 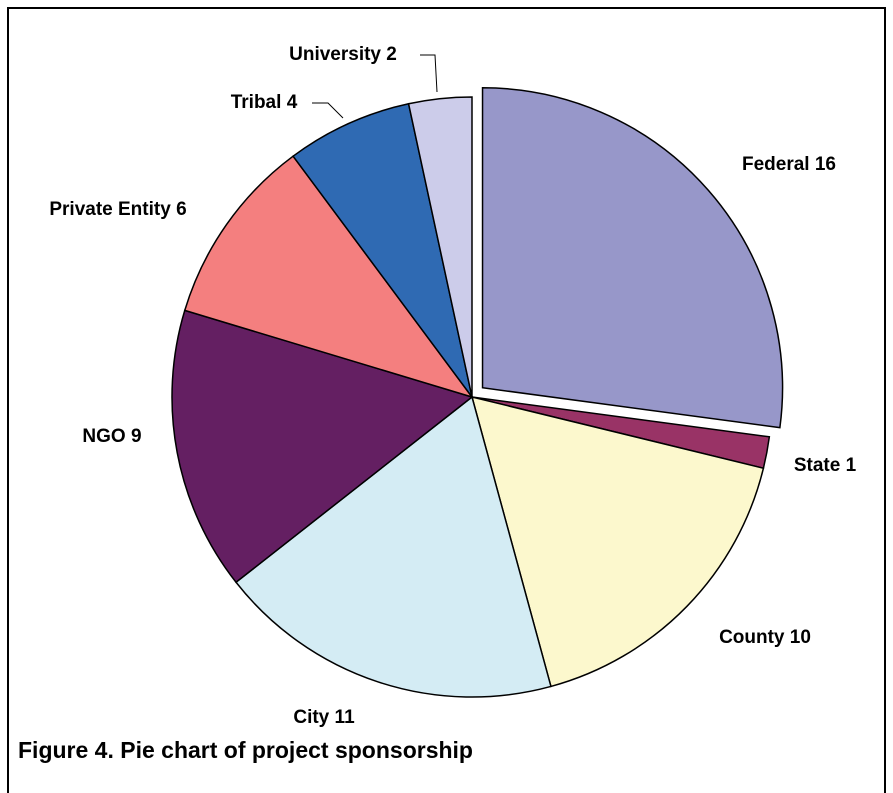 What do you see at coordinates (800, 637) in the screenshot?
I see `slice-value: 10` at bounding box center [800, 637].